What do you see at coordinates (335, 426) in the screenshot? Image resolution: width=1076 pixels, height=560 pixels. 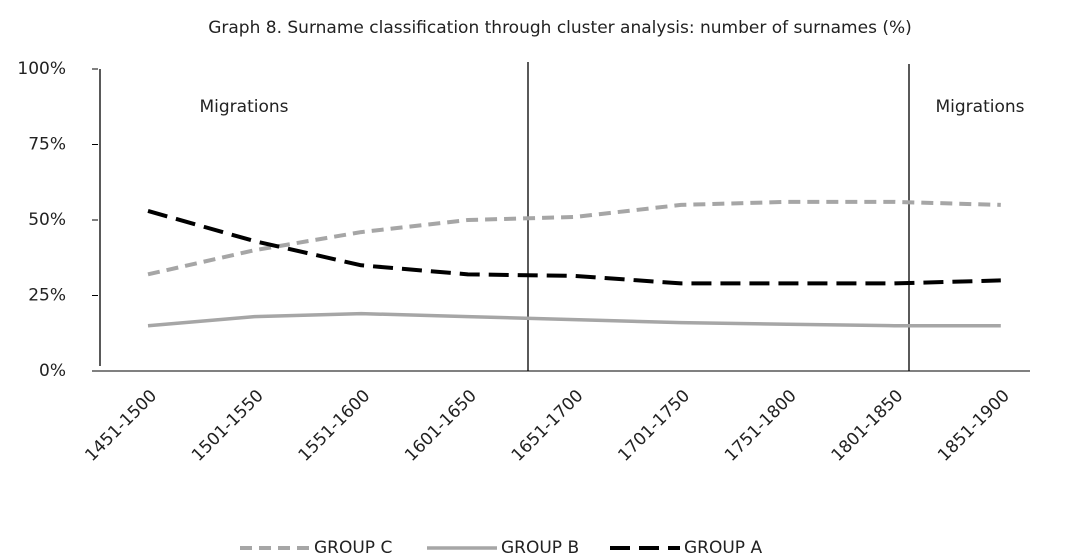 I see `x-tick-label: 1551-1600` at bounding box center [335, 426].